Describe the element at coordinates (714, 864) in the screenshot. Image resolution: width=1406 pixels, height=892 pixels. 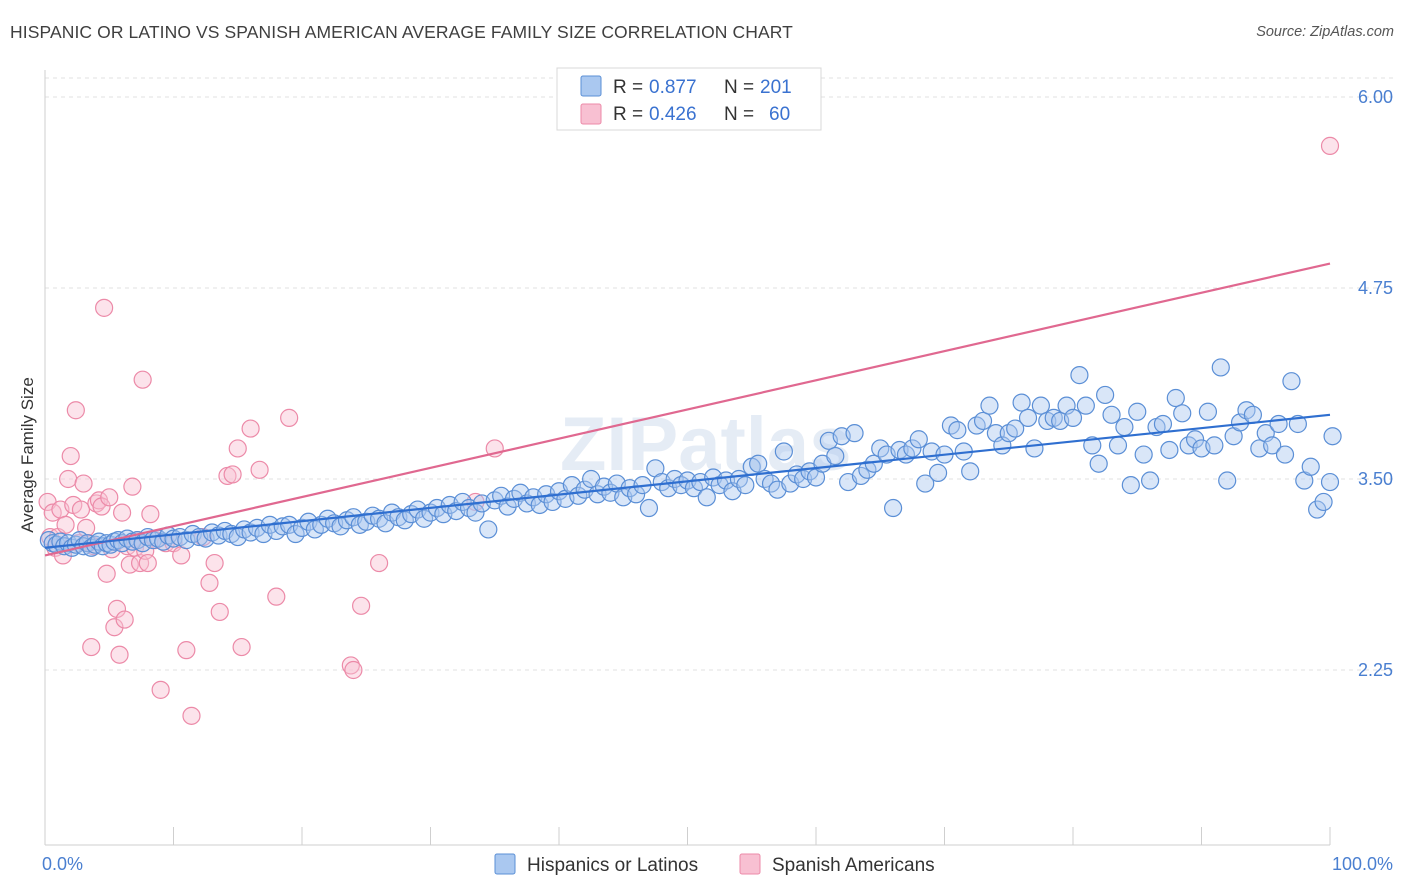
I see `bottom-legend: Hispanics or Latinos Spanish Americans` at that location.